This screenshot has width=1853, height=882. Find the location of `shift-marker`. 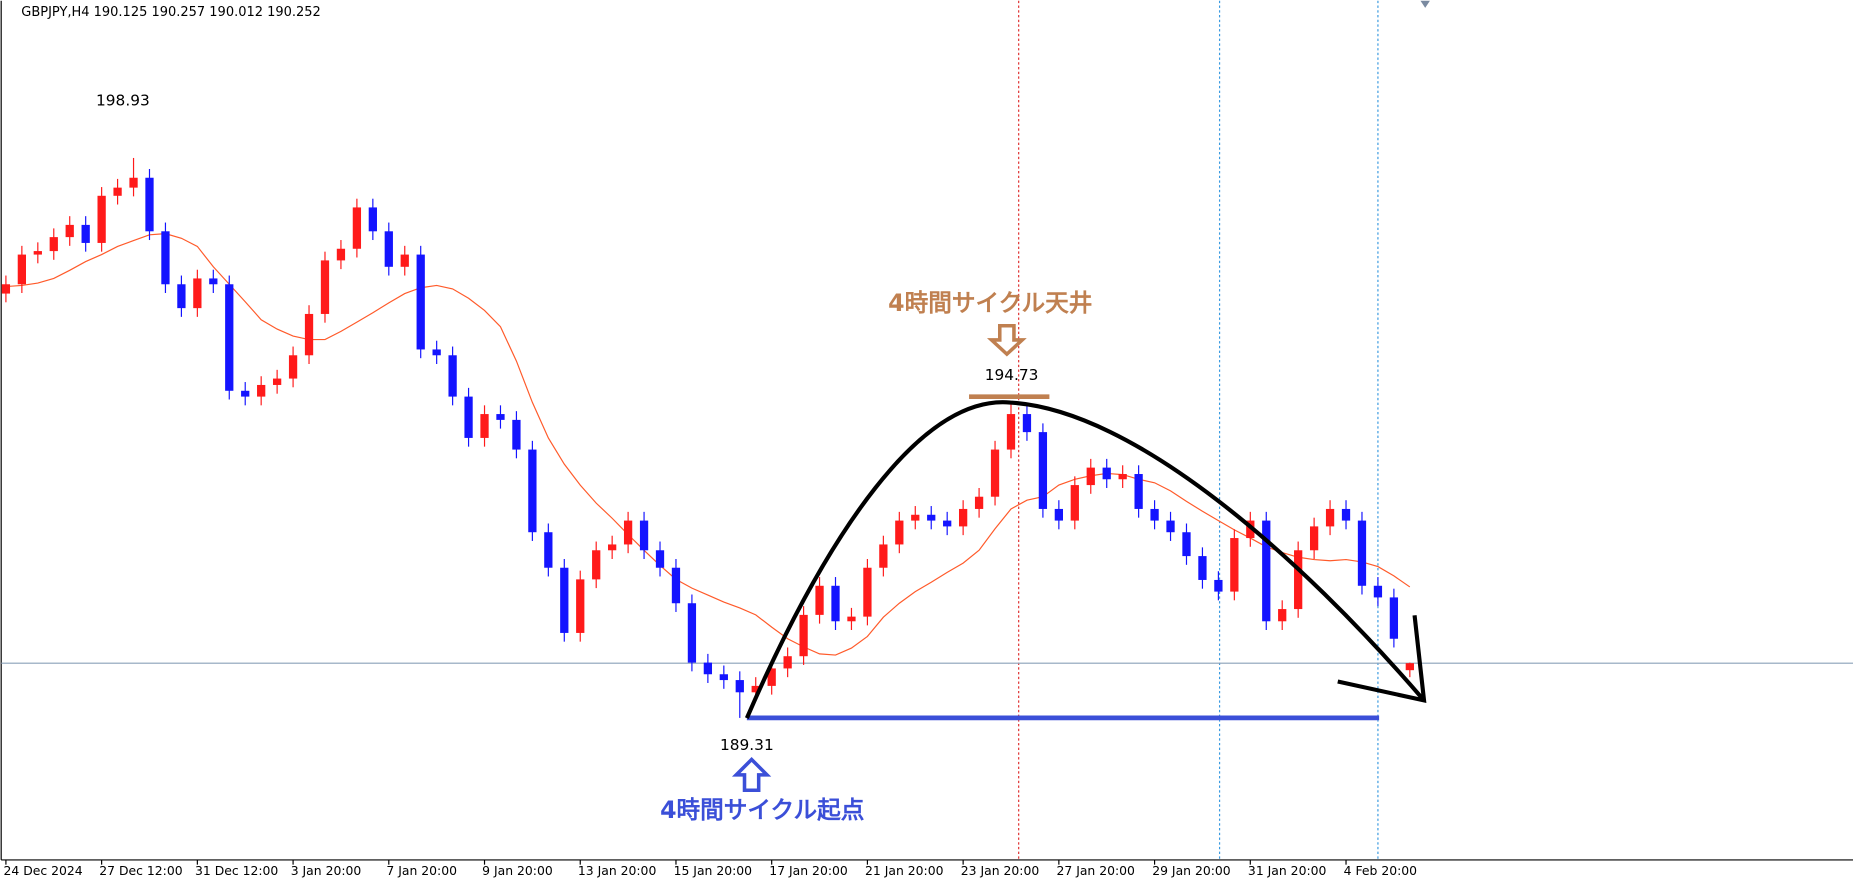

shift-marker is located at coordinates (1425, 4).